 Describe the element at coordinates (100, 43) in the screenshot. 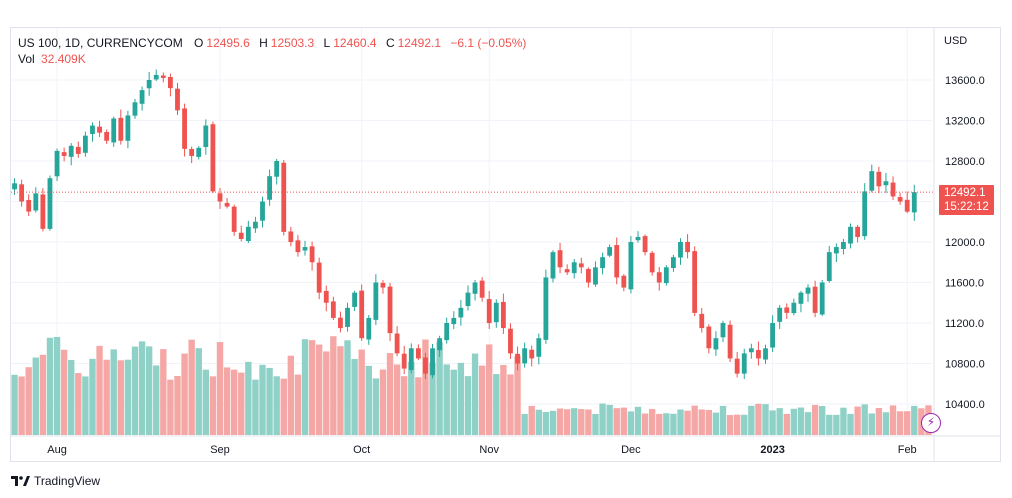

I see `symbol-label: US 100, 1D, CURRENCYCOM` at that location.